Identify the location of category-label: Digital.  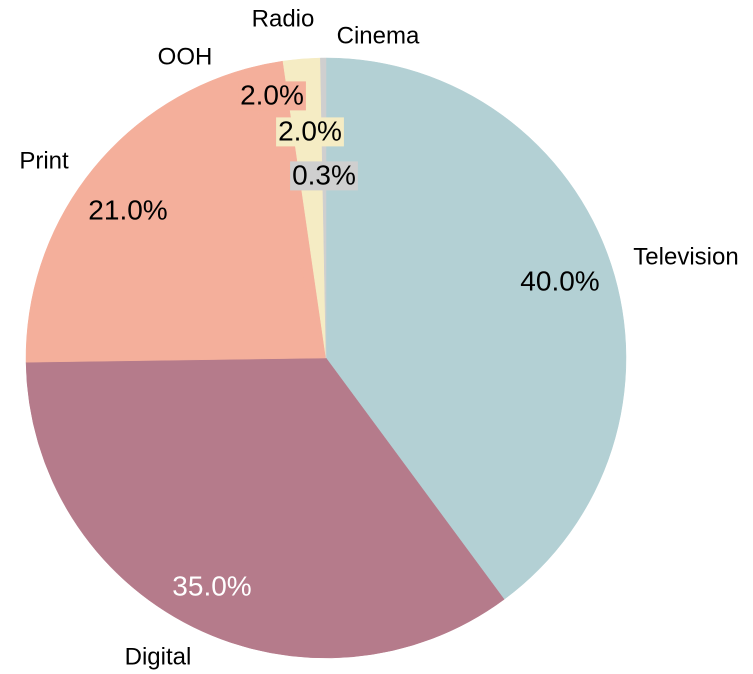
(158, 656).